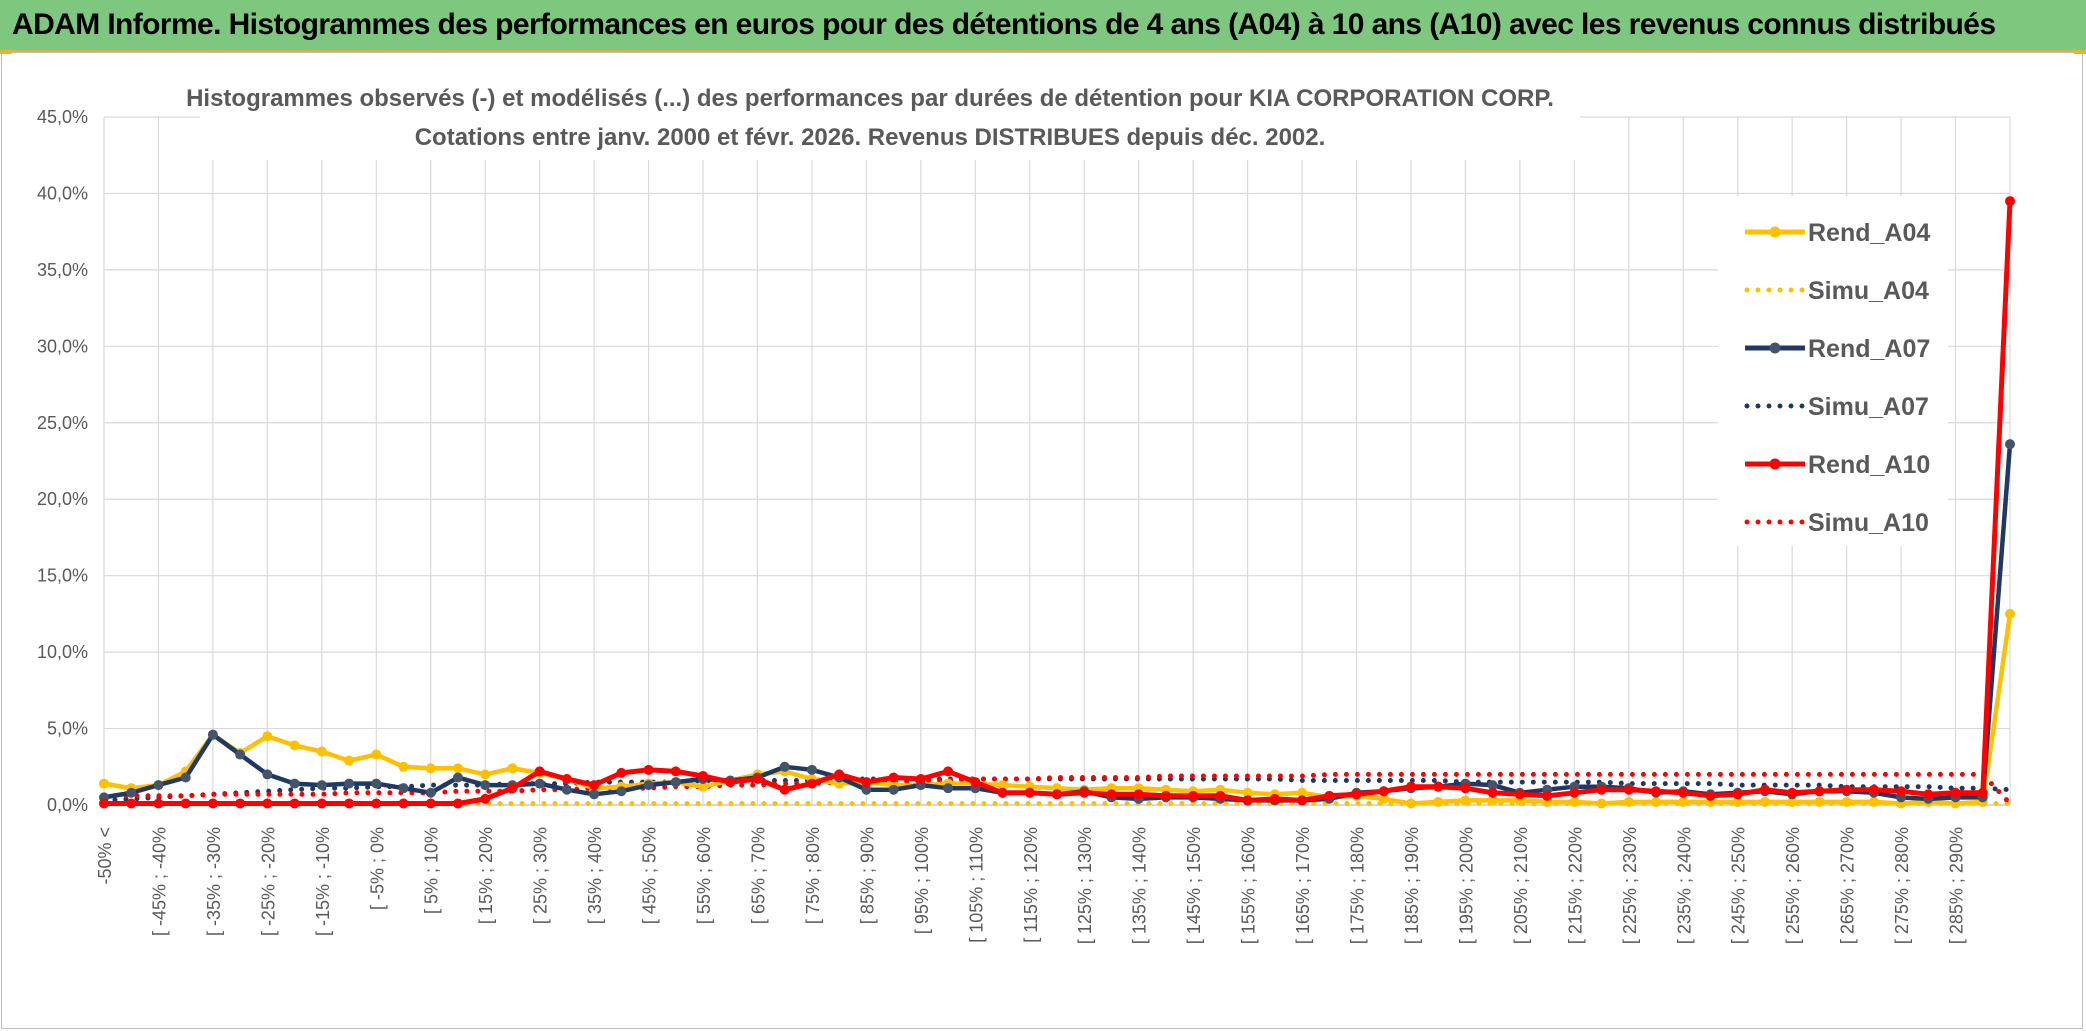 This screenshot has width=2086, height=1031. Describe the element at coordinates (323, 881) in the screenshot. I see `x-tick-label: [ -15% ; -10%` at that location.